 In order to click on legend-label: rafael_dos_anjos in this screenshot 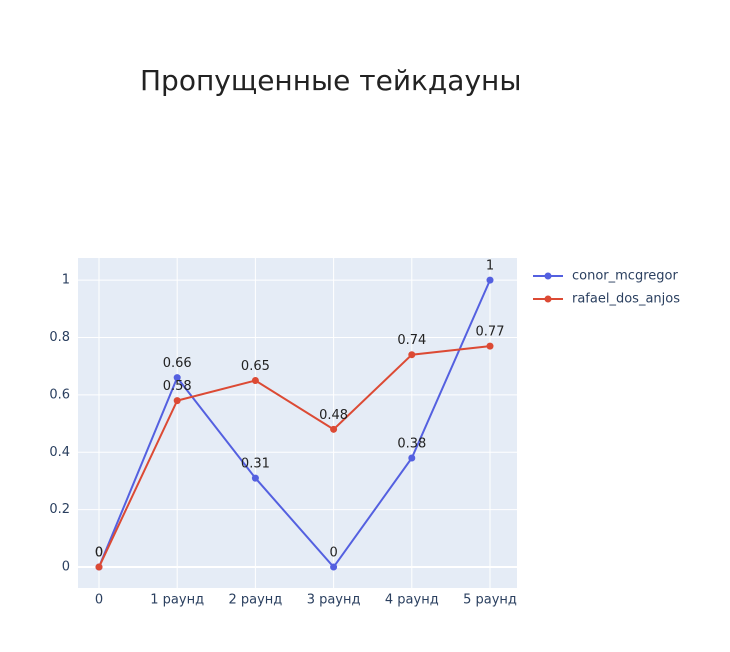, I will do `click(626, 299)`.